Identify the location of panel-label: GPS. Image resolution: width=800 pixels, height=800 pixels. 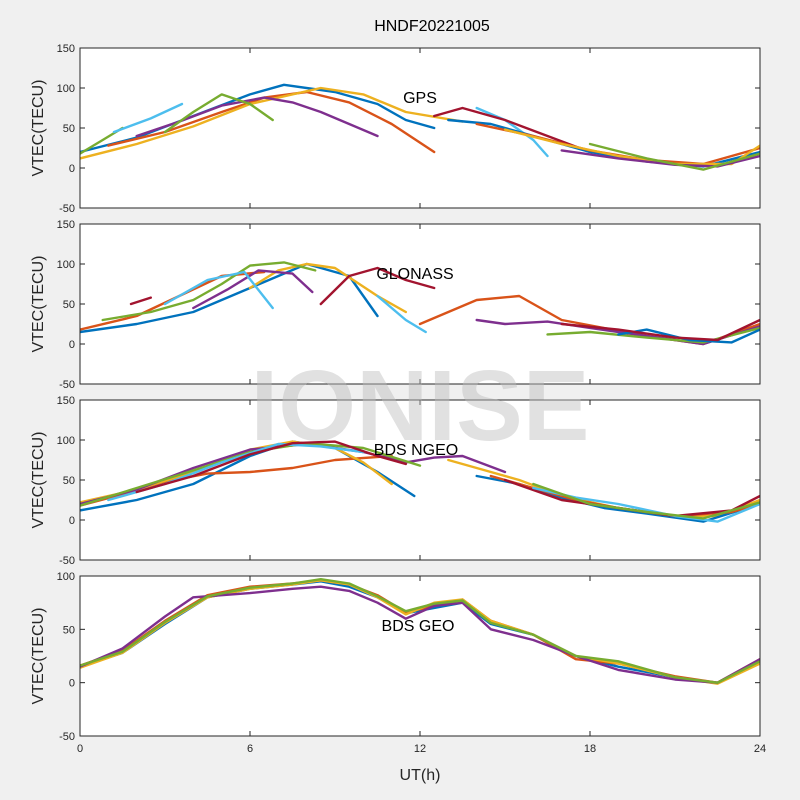
(420, 98).